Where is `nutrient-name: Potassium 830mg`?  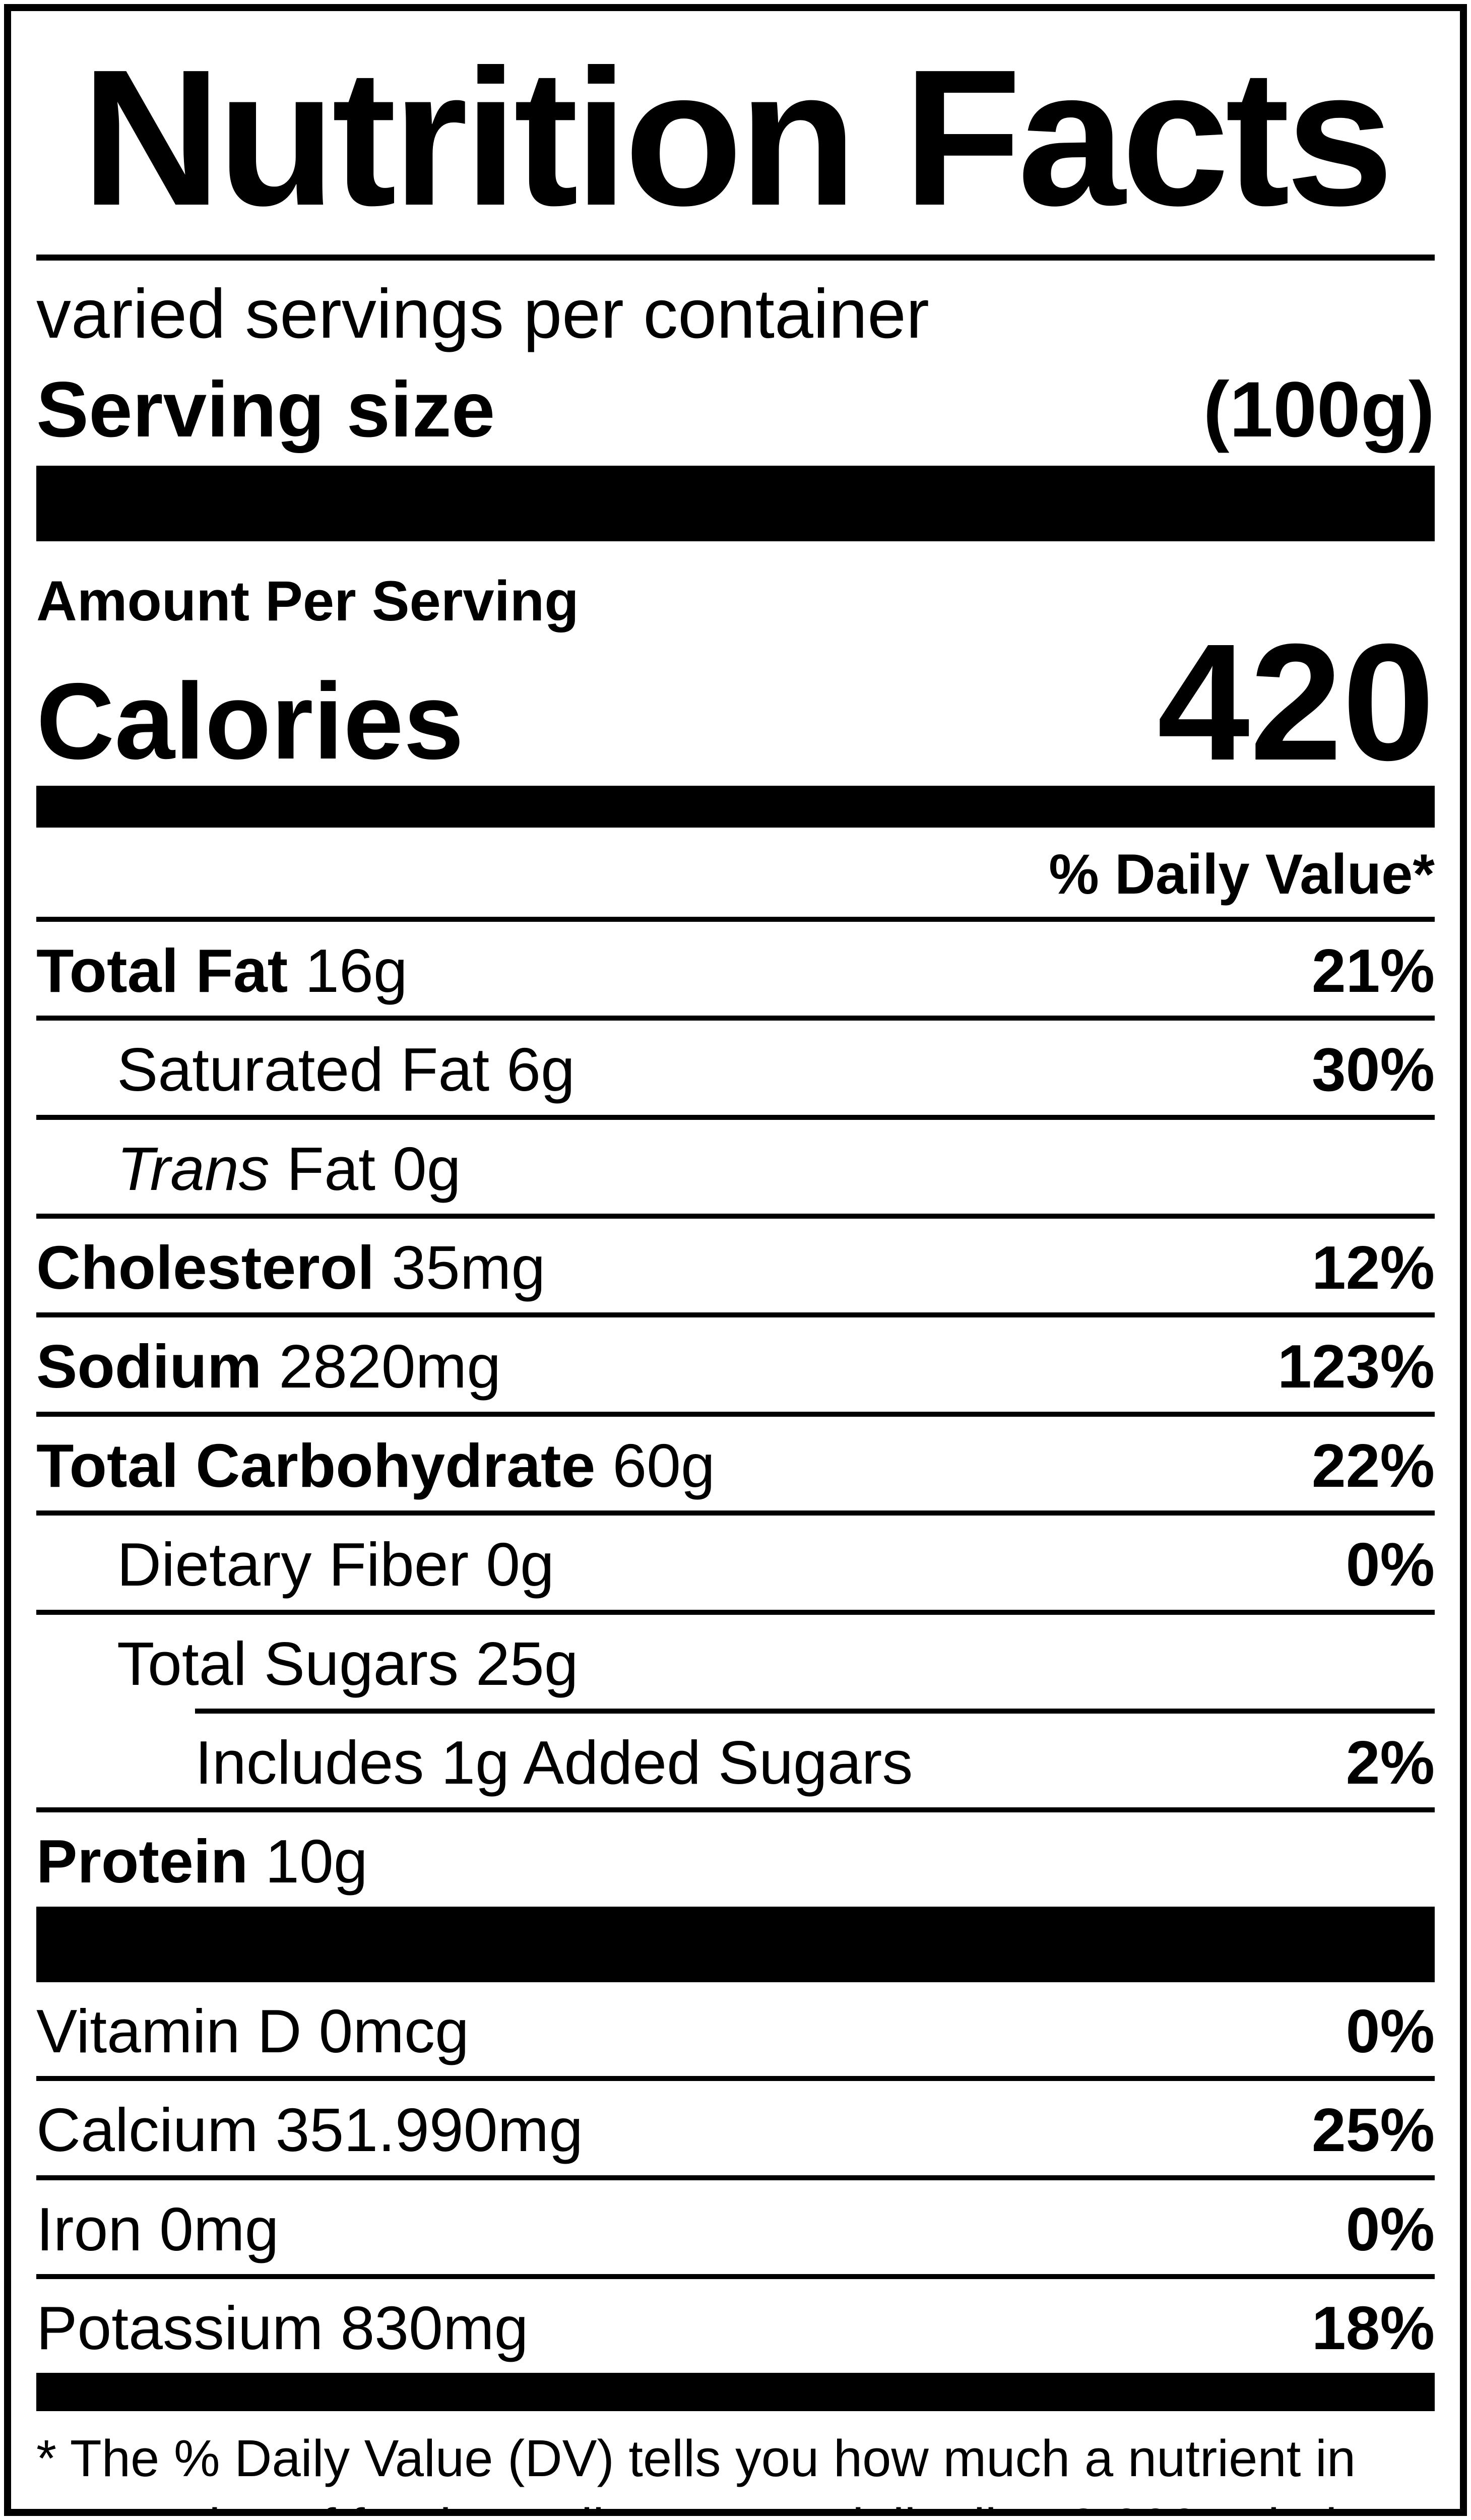 nutrient-name: Potassium 830mg is located at coordinates (282, 2327).